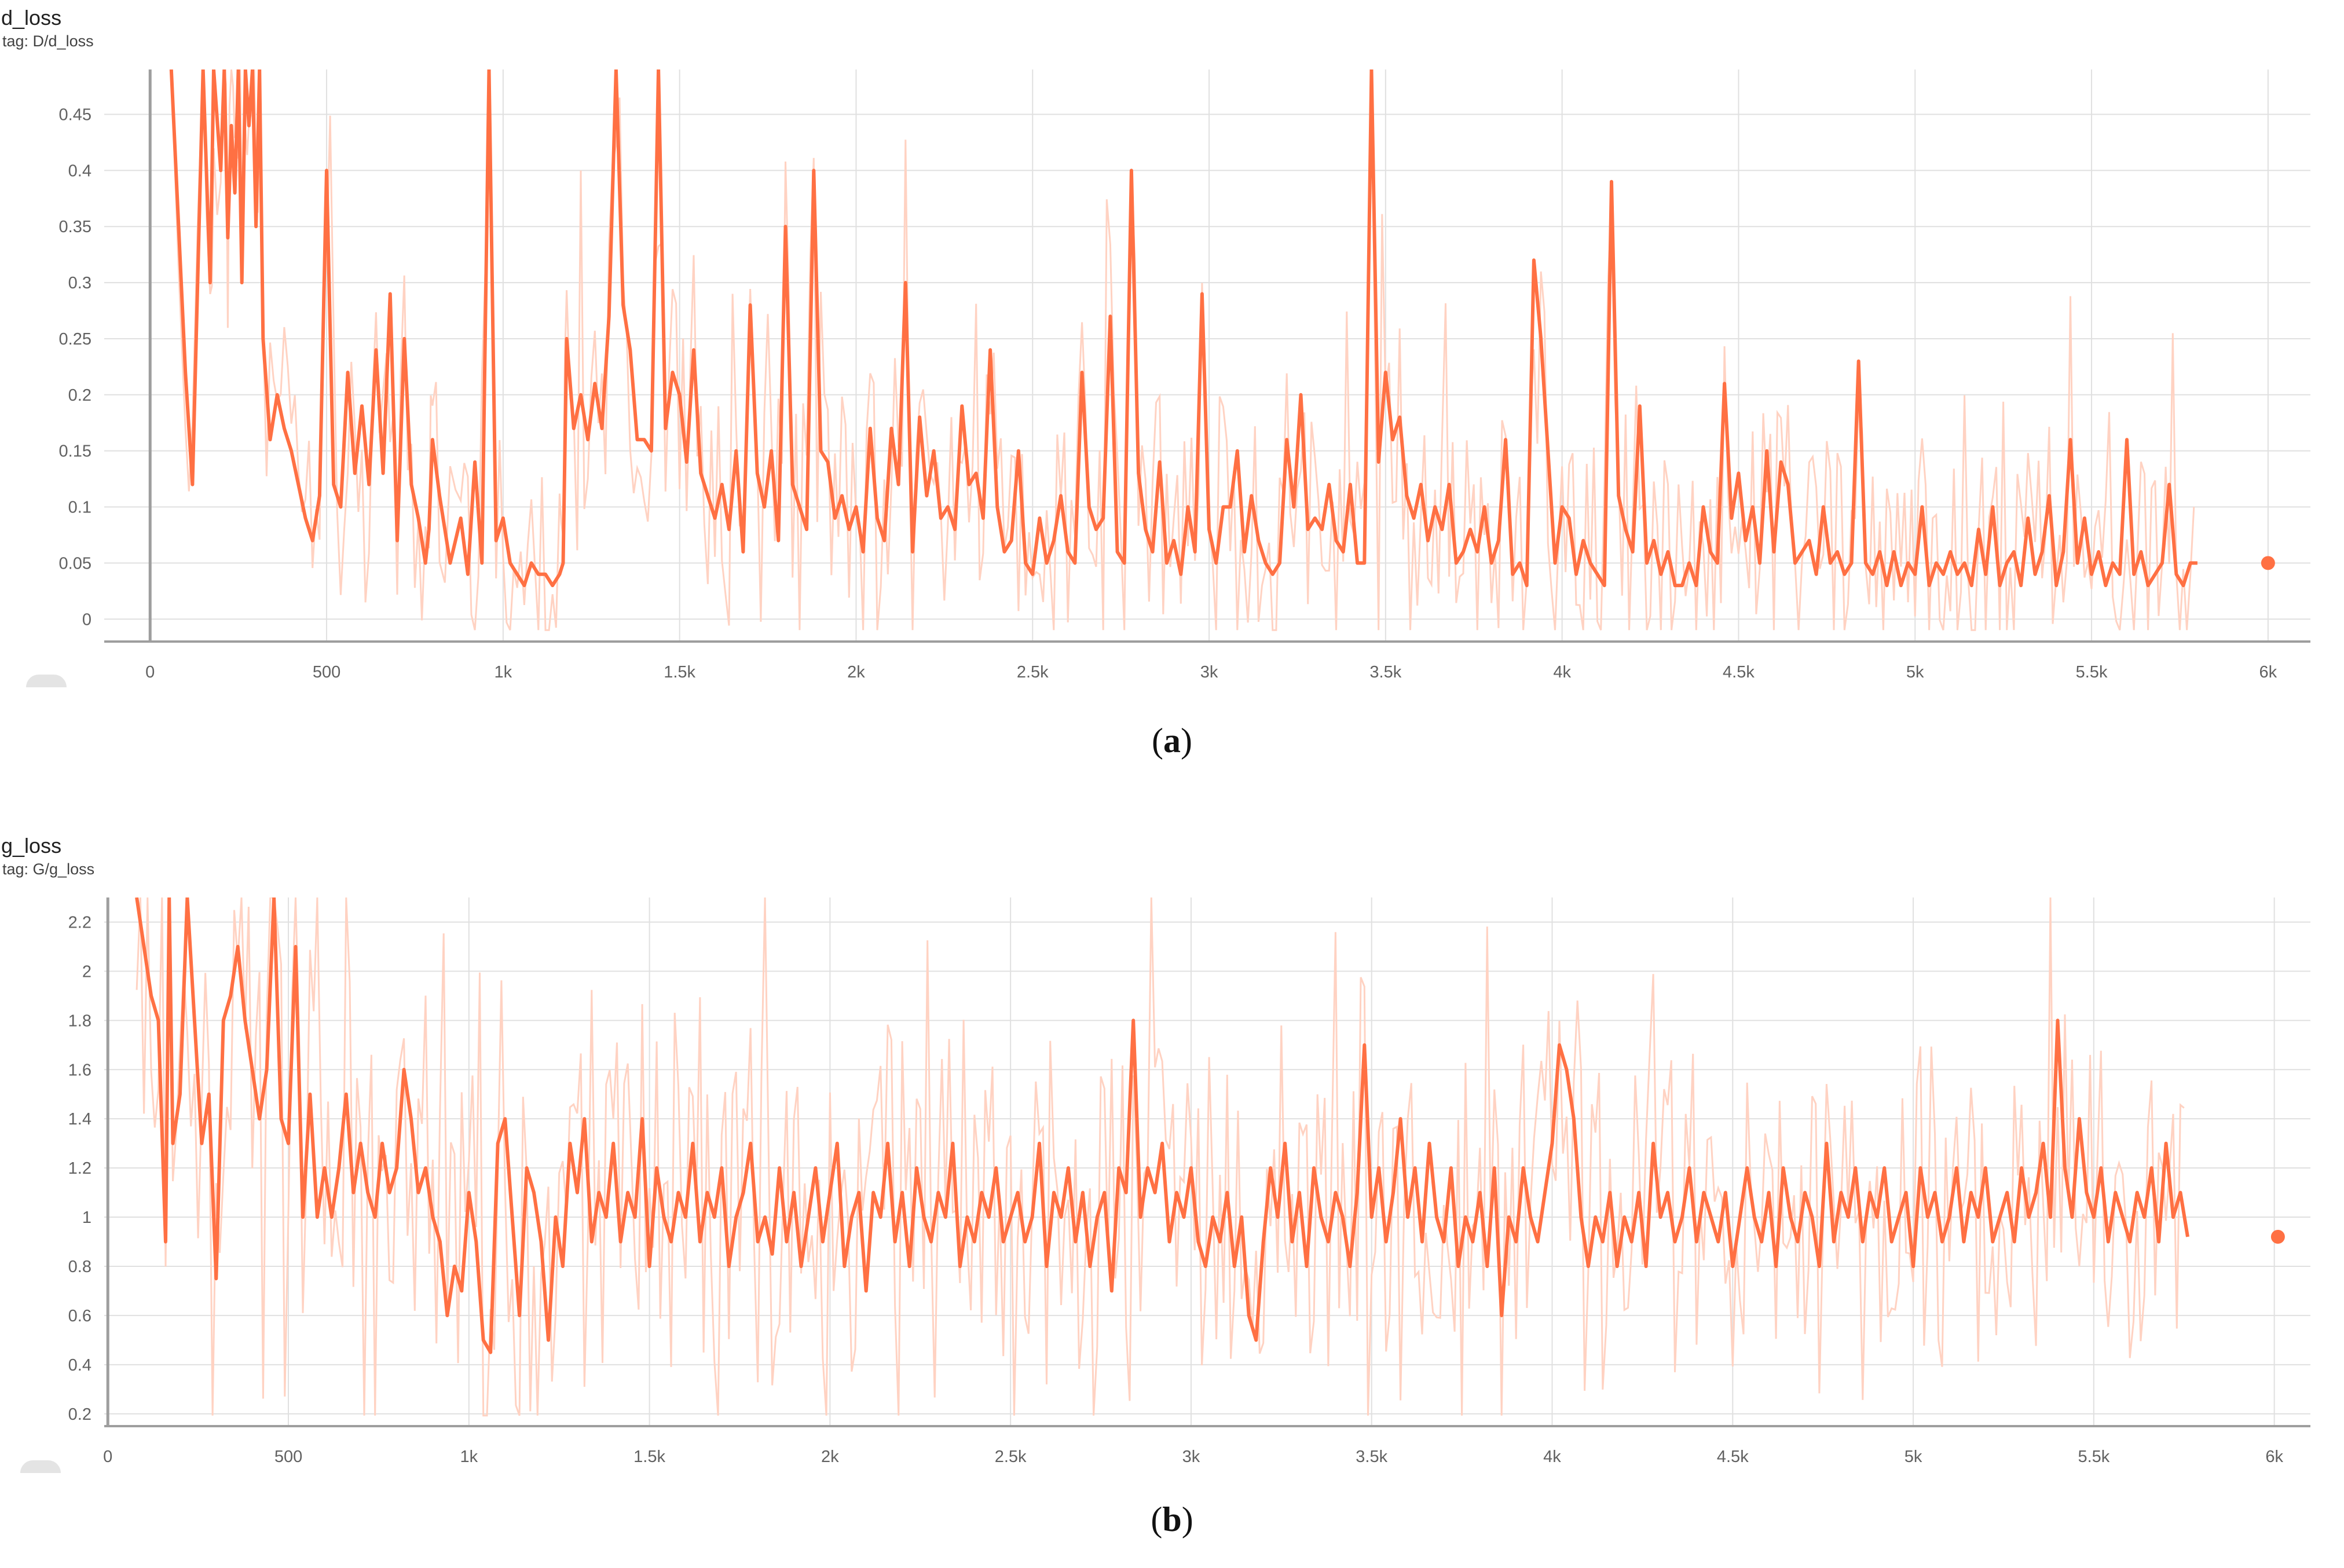 This screenshot has height=1568, width=2344. What do you see at coordinates (79, 508) in the screenshot?
I see `y-tick-label: 0.1` at bounding box center [79, 508].